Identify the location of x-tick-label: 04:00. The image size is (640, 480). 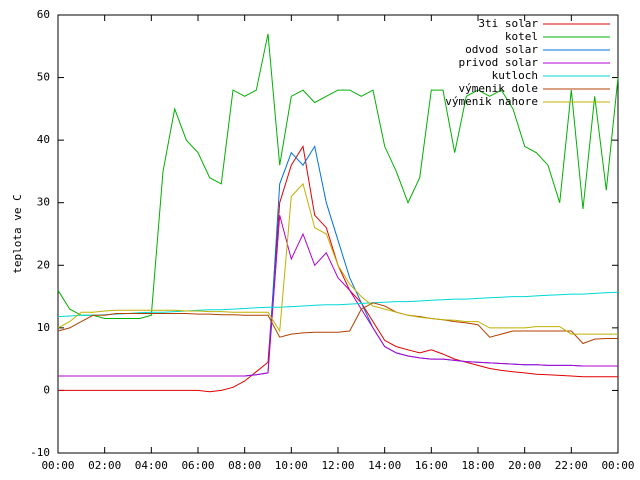
(151, 465).